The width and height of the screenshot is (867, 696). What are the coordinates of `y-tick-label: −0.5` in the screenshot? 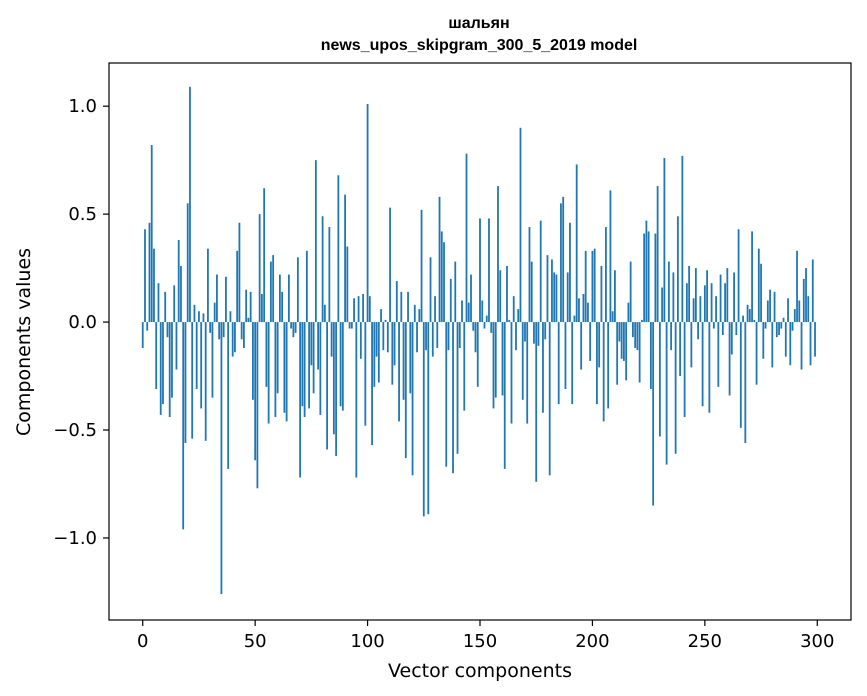 It's located at (75, 430).